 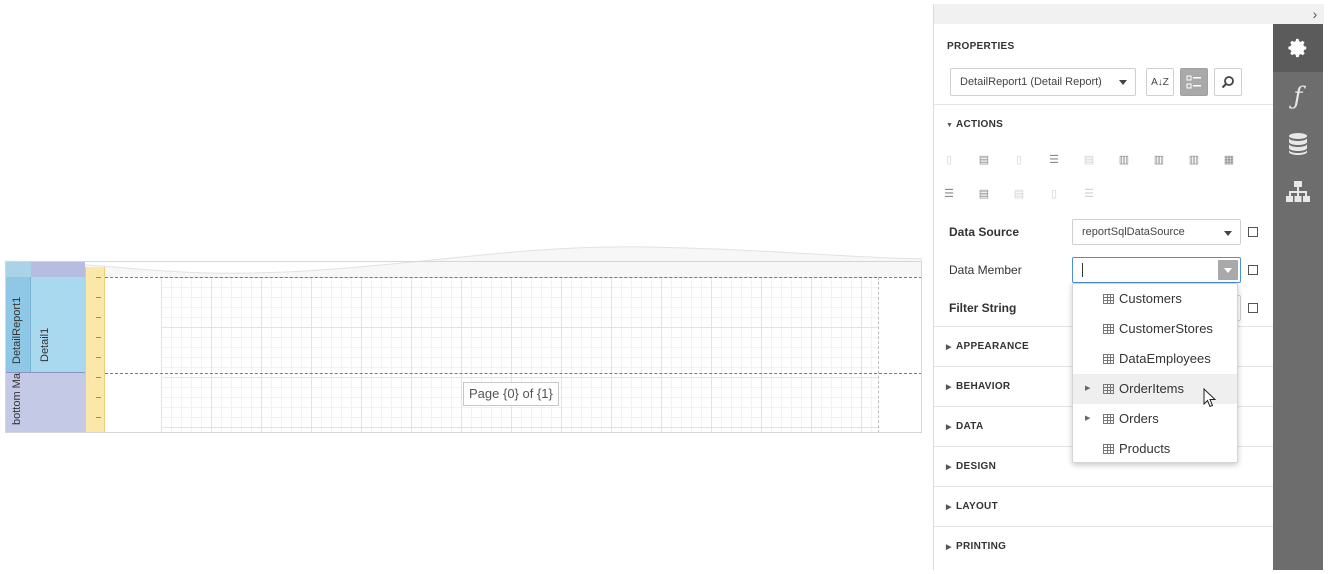 I want to click on bottom-margin-band-label: bottom Ma, so click(x=17, y=399).